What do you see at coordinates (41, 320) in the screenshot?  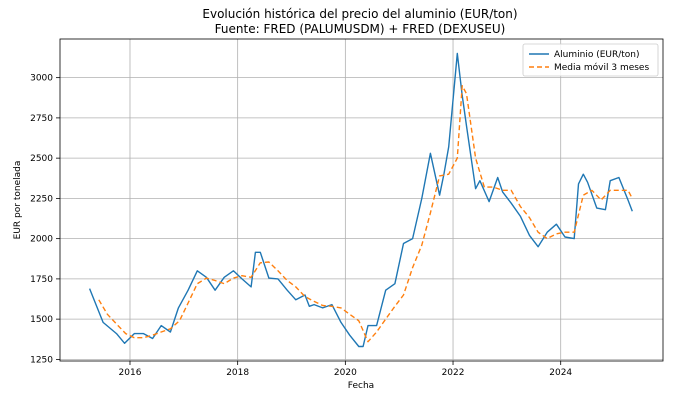 I see `y-tick-label: 1500` at bounding box center [41, 320].